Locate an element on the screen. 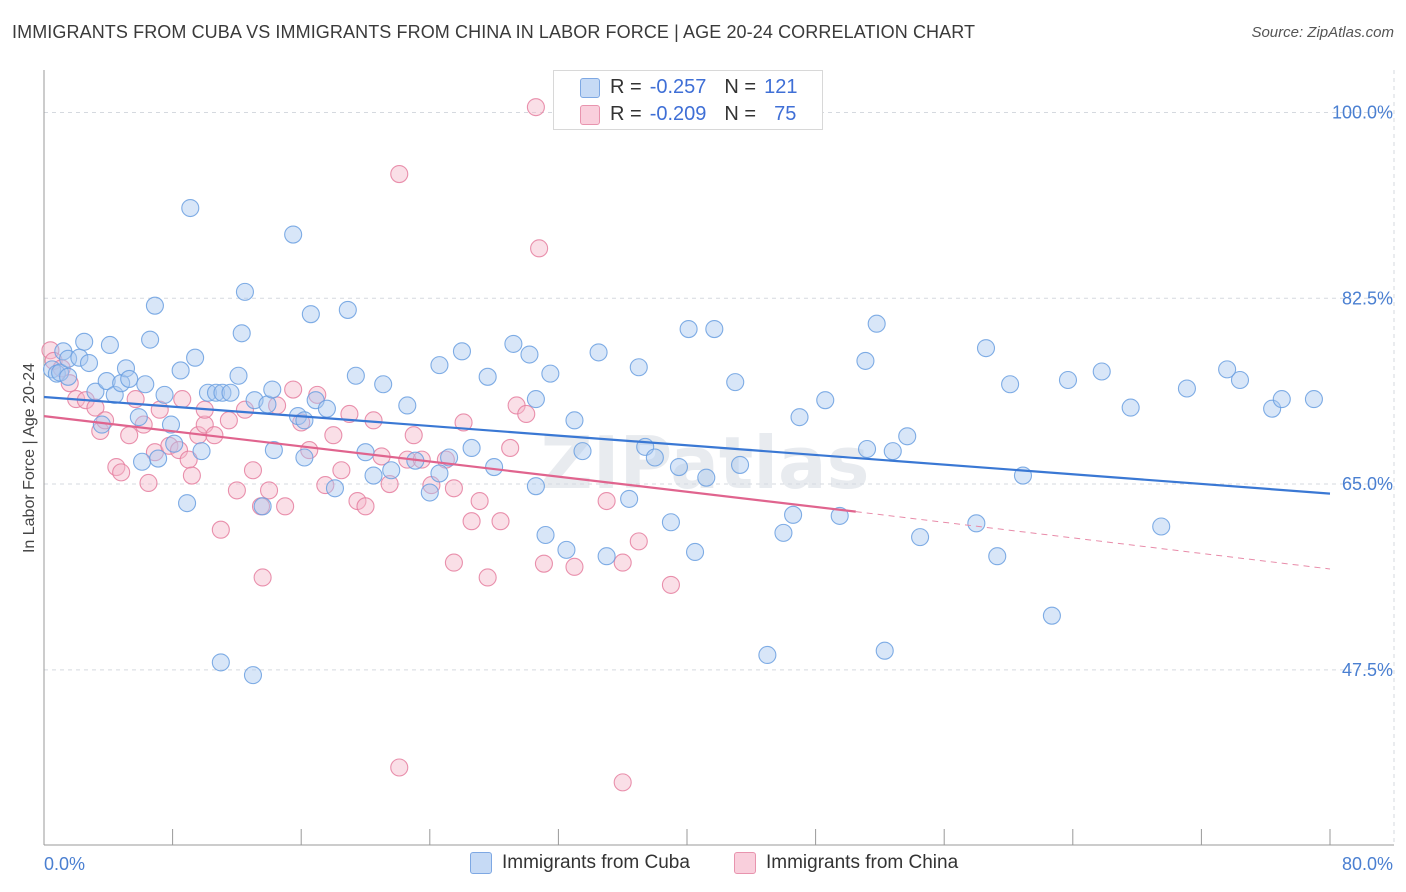  legend-label-cuba: Immigrants from Cuba is located at coordinates (596, 862).